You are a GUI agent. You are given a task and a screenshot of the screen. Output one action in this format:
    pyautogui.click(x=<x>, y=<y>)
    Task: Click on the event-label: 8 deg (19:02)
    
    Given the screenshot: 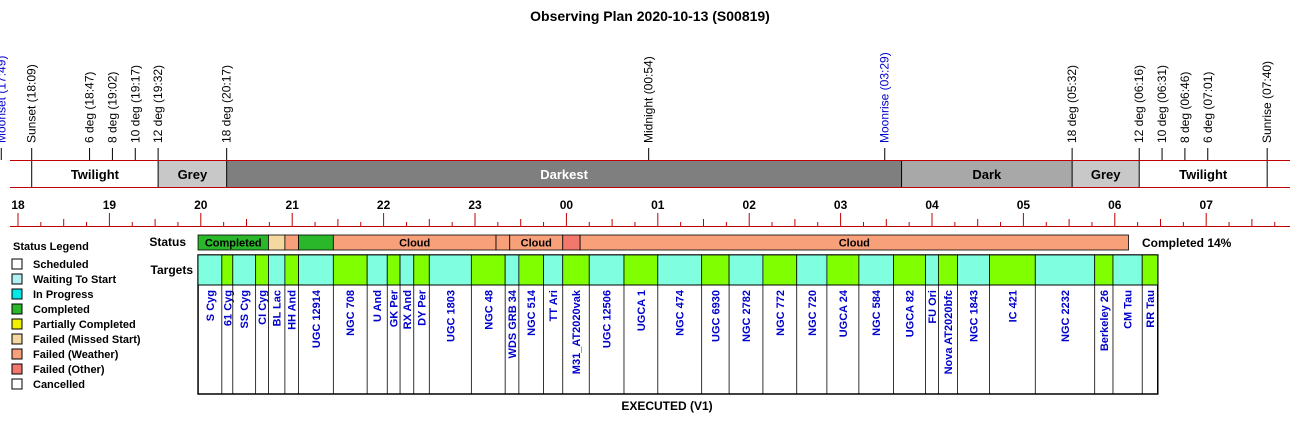 What is the action you would take?
    pyautogui.click(x=112, y=107)
    